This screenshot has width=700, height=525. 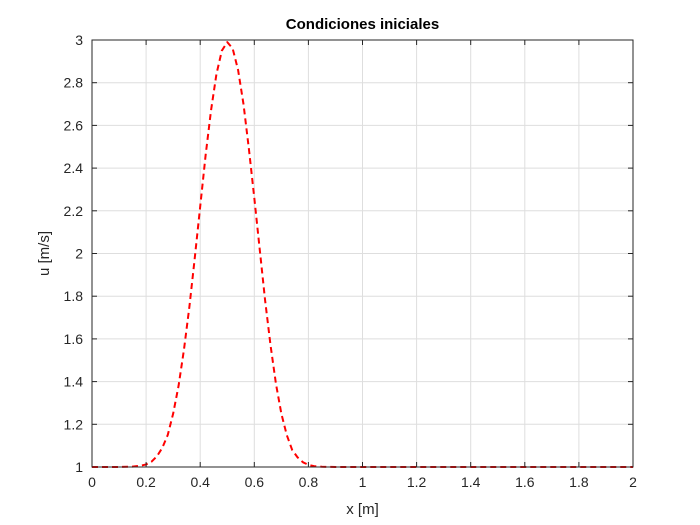 What do you see at coordinates (74, 125) in the screenshot?
I see `y-tick-label: 2.6` at bounding box center [74, 125].